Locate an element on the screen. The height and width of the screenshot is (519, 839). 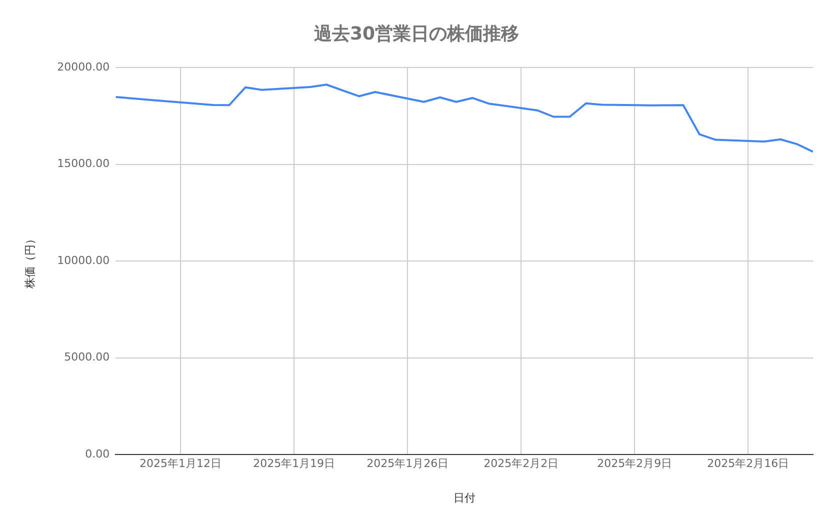
y-tick-label: 5000.00 is located at coordinates (87, 357).